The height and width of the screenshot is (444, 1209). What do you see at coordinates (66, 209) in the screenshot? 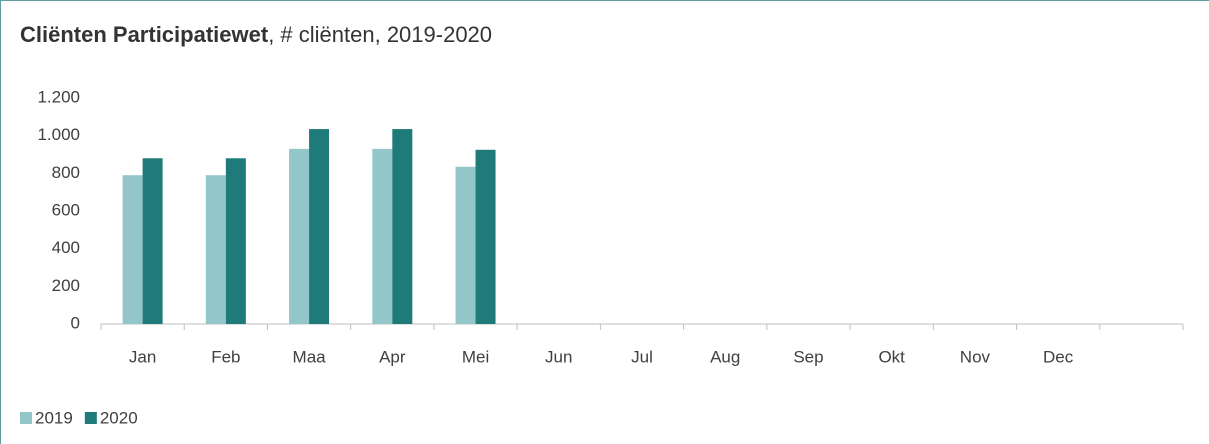
I see `y-tick-label: 600` at bounding box center [66, 209].